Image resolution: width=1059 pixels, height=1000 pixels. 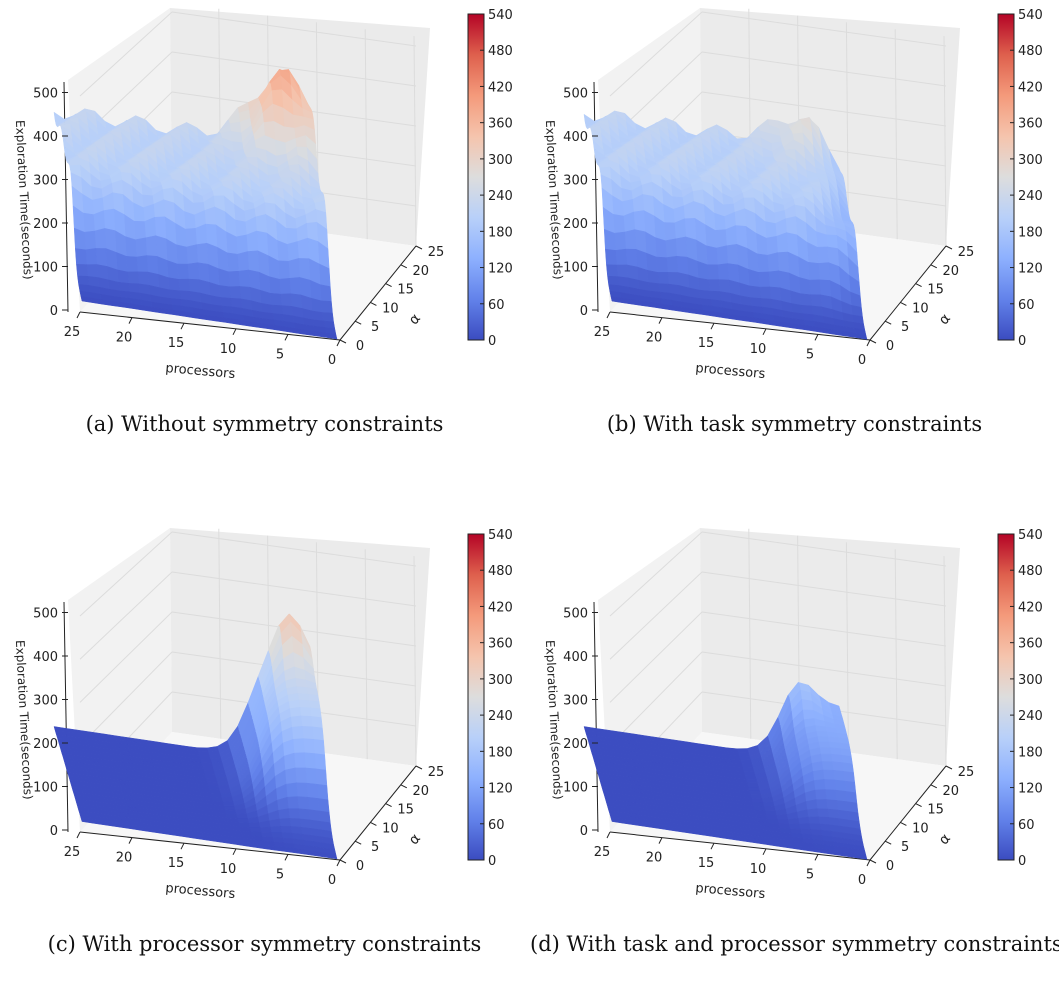 I want to click on z-tick-label: 300, so click(x=45, y=701).